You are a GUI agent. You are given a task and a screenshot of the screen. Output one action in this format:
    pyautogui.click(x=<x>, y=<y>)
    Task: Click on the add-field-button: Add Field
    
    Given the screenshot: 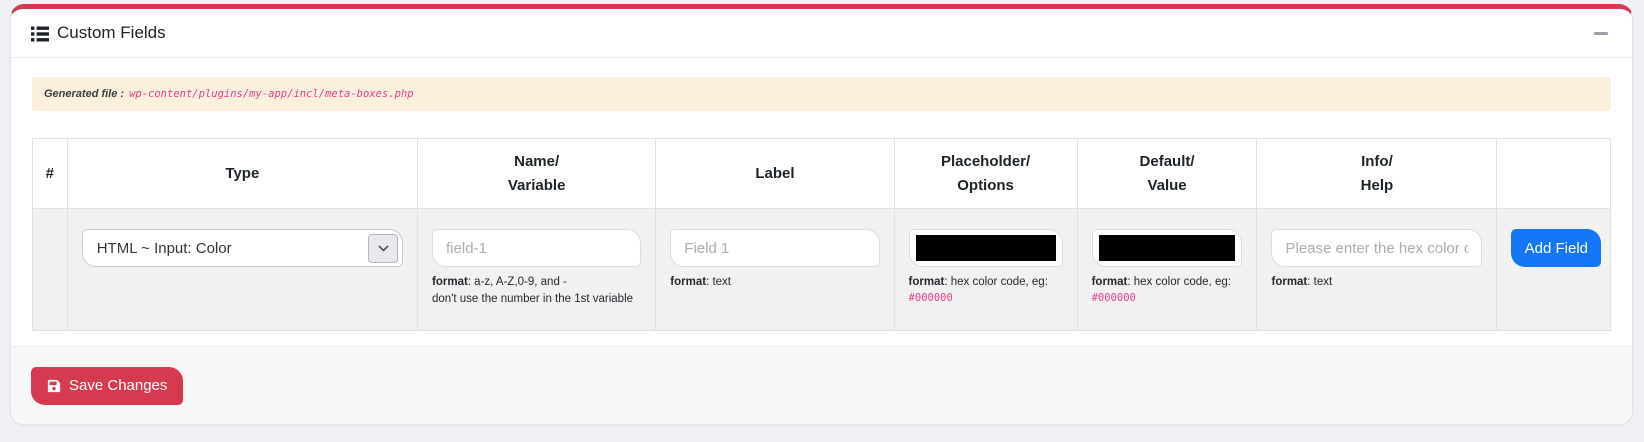 What is the action you would take?
    pyautogui.click(x=1556, y=248)
    